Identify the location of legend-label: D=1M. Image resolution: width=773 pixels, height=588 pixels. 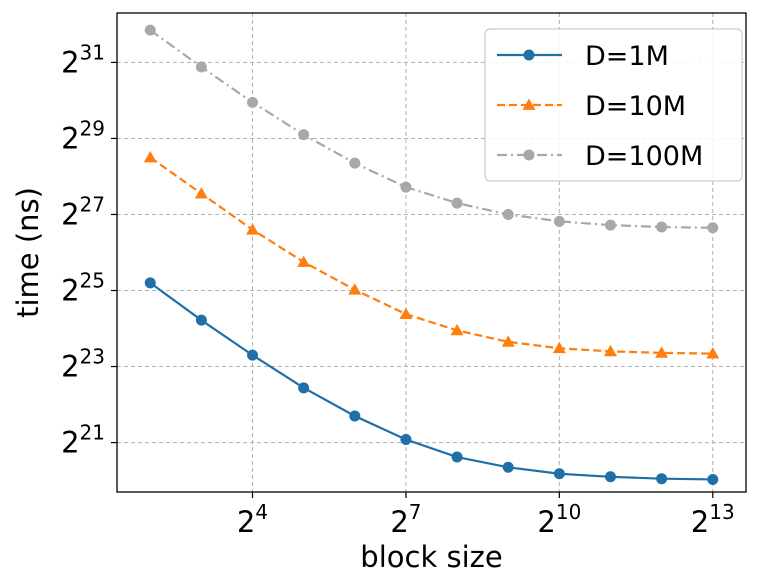
(627, 56).